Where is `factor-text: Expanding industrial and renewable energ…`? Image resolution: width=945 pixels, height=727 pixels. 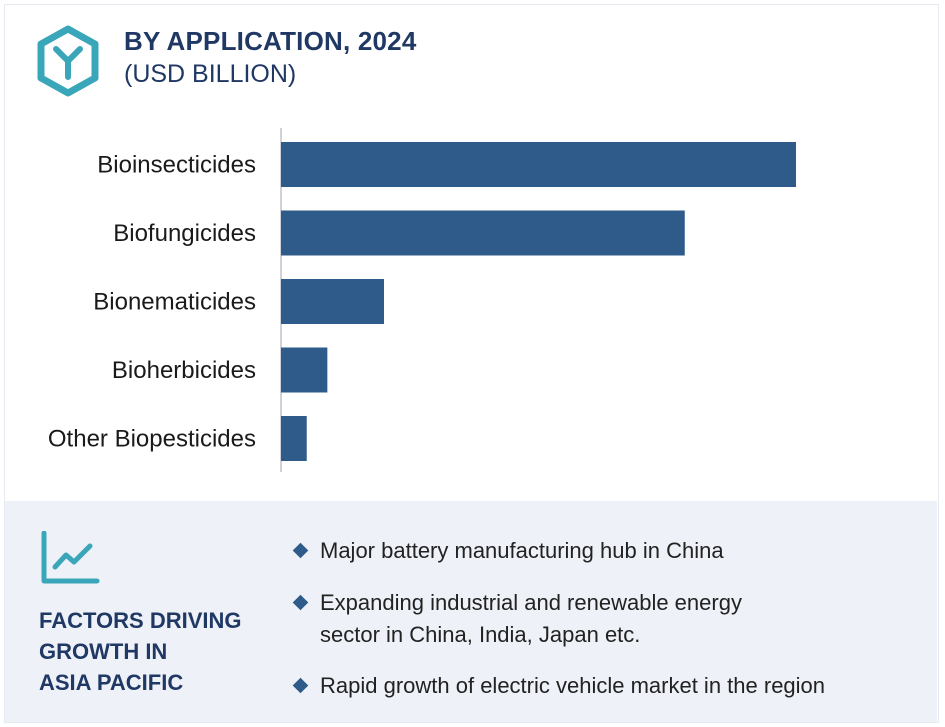 factor-text: Expanding industrial and renewable energ… is located at coordinates (531, 618).